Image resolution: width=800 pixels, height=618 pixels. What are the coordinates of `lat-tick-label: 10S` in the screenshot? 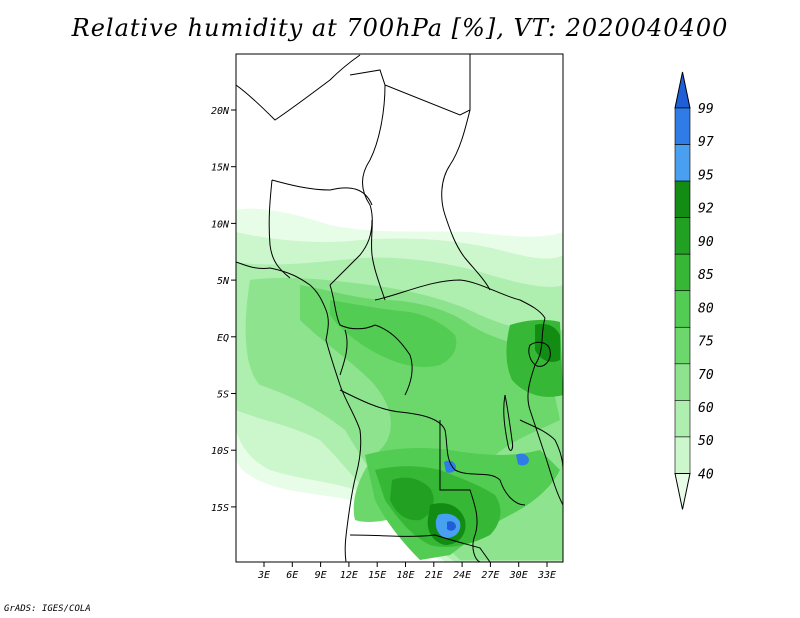 It's located at (220, 451).